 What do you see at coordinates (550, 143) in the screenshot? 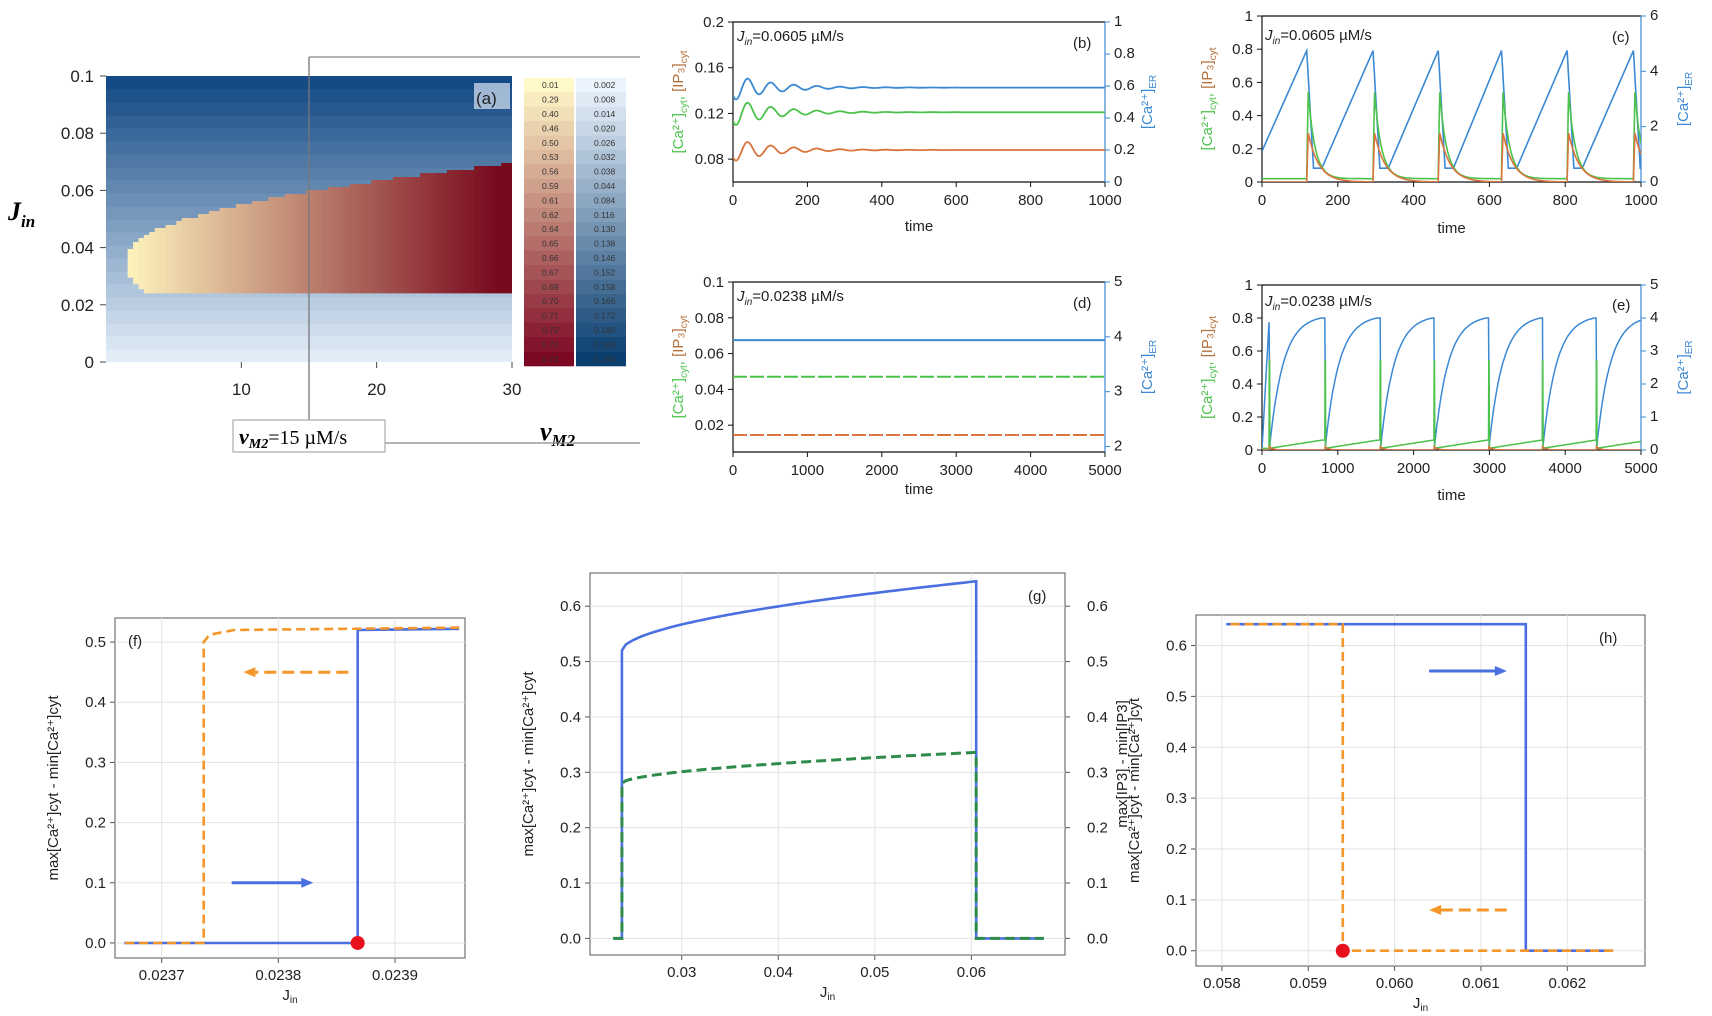
I see `colorbar-warm-label: 0.50` at bounding box center [550, 143].